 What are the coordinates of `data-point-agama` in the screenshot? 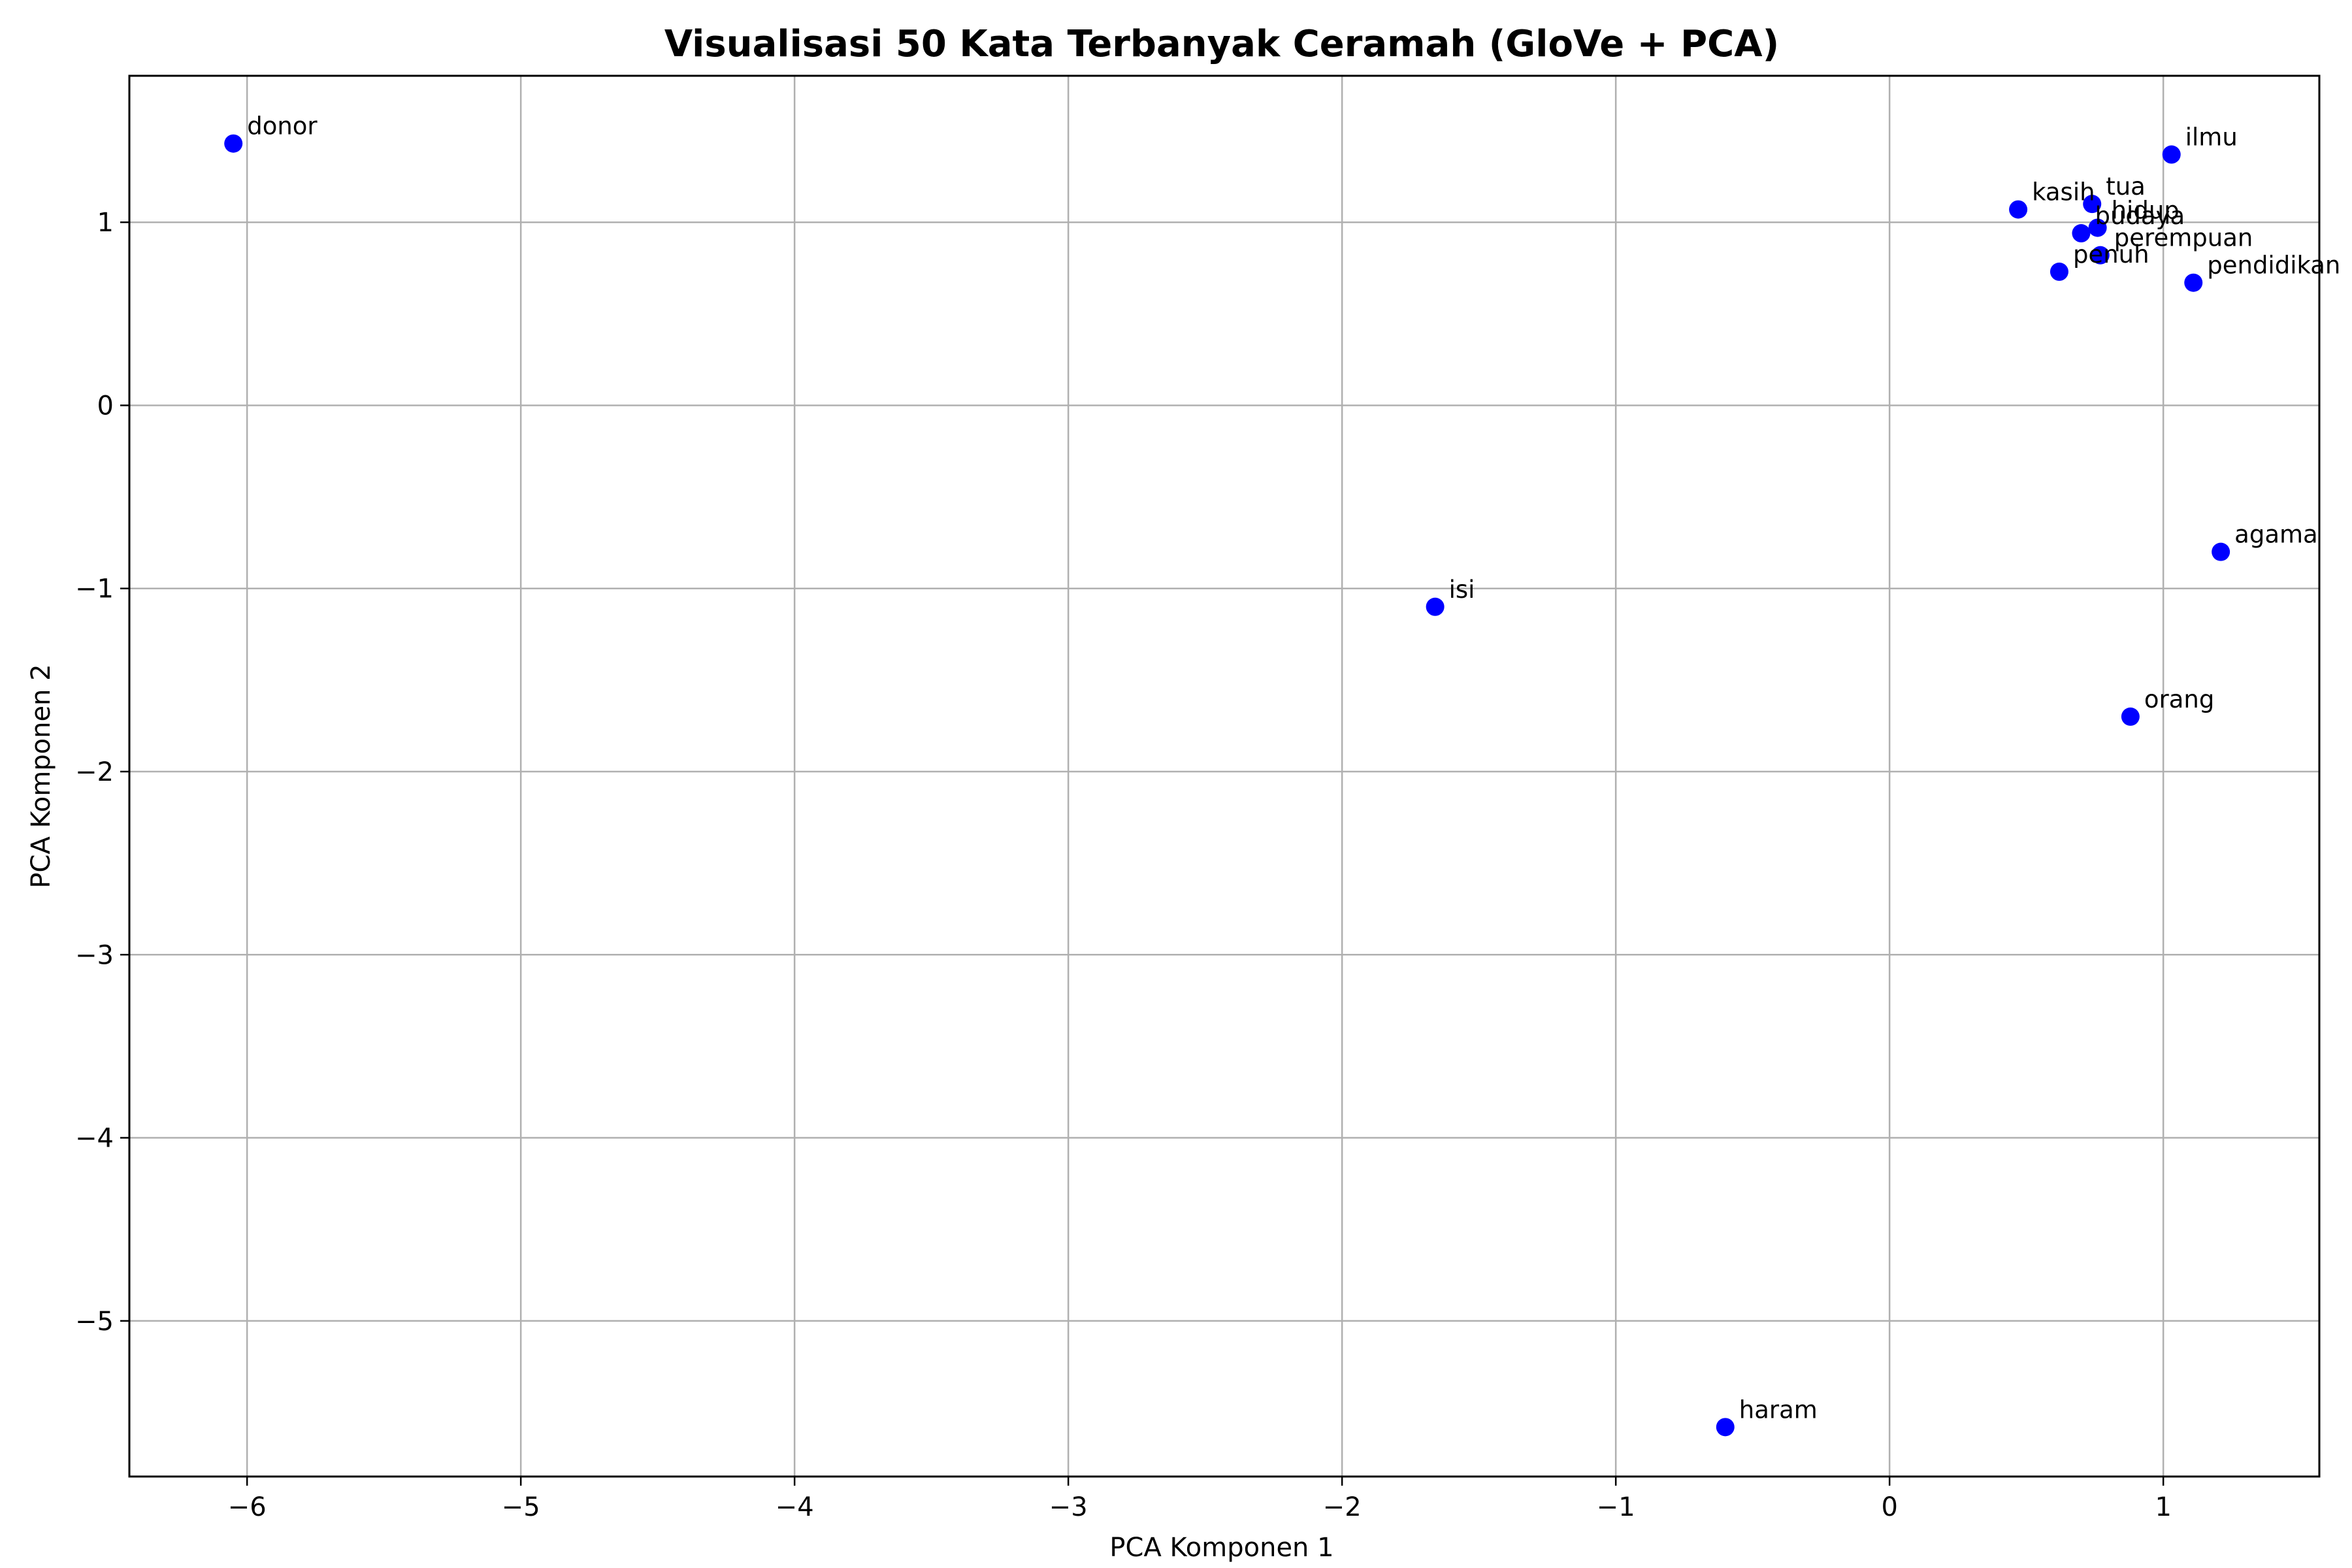 It's located at (2221, 551).